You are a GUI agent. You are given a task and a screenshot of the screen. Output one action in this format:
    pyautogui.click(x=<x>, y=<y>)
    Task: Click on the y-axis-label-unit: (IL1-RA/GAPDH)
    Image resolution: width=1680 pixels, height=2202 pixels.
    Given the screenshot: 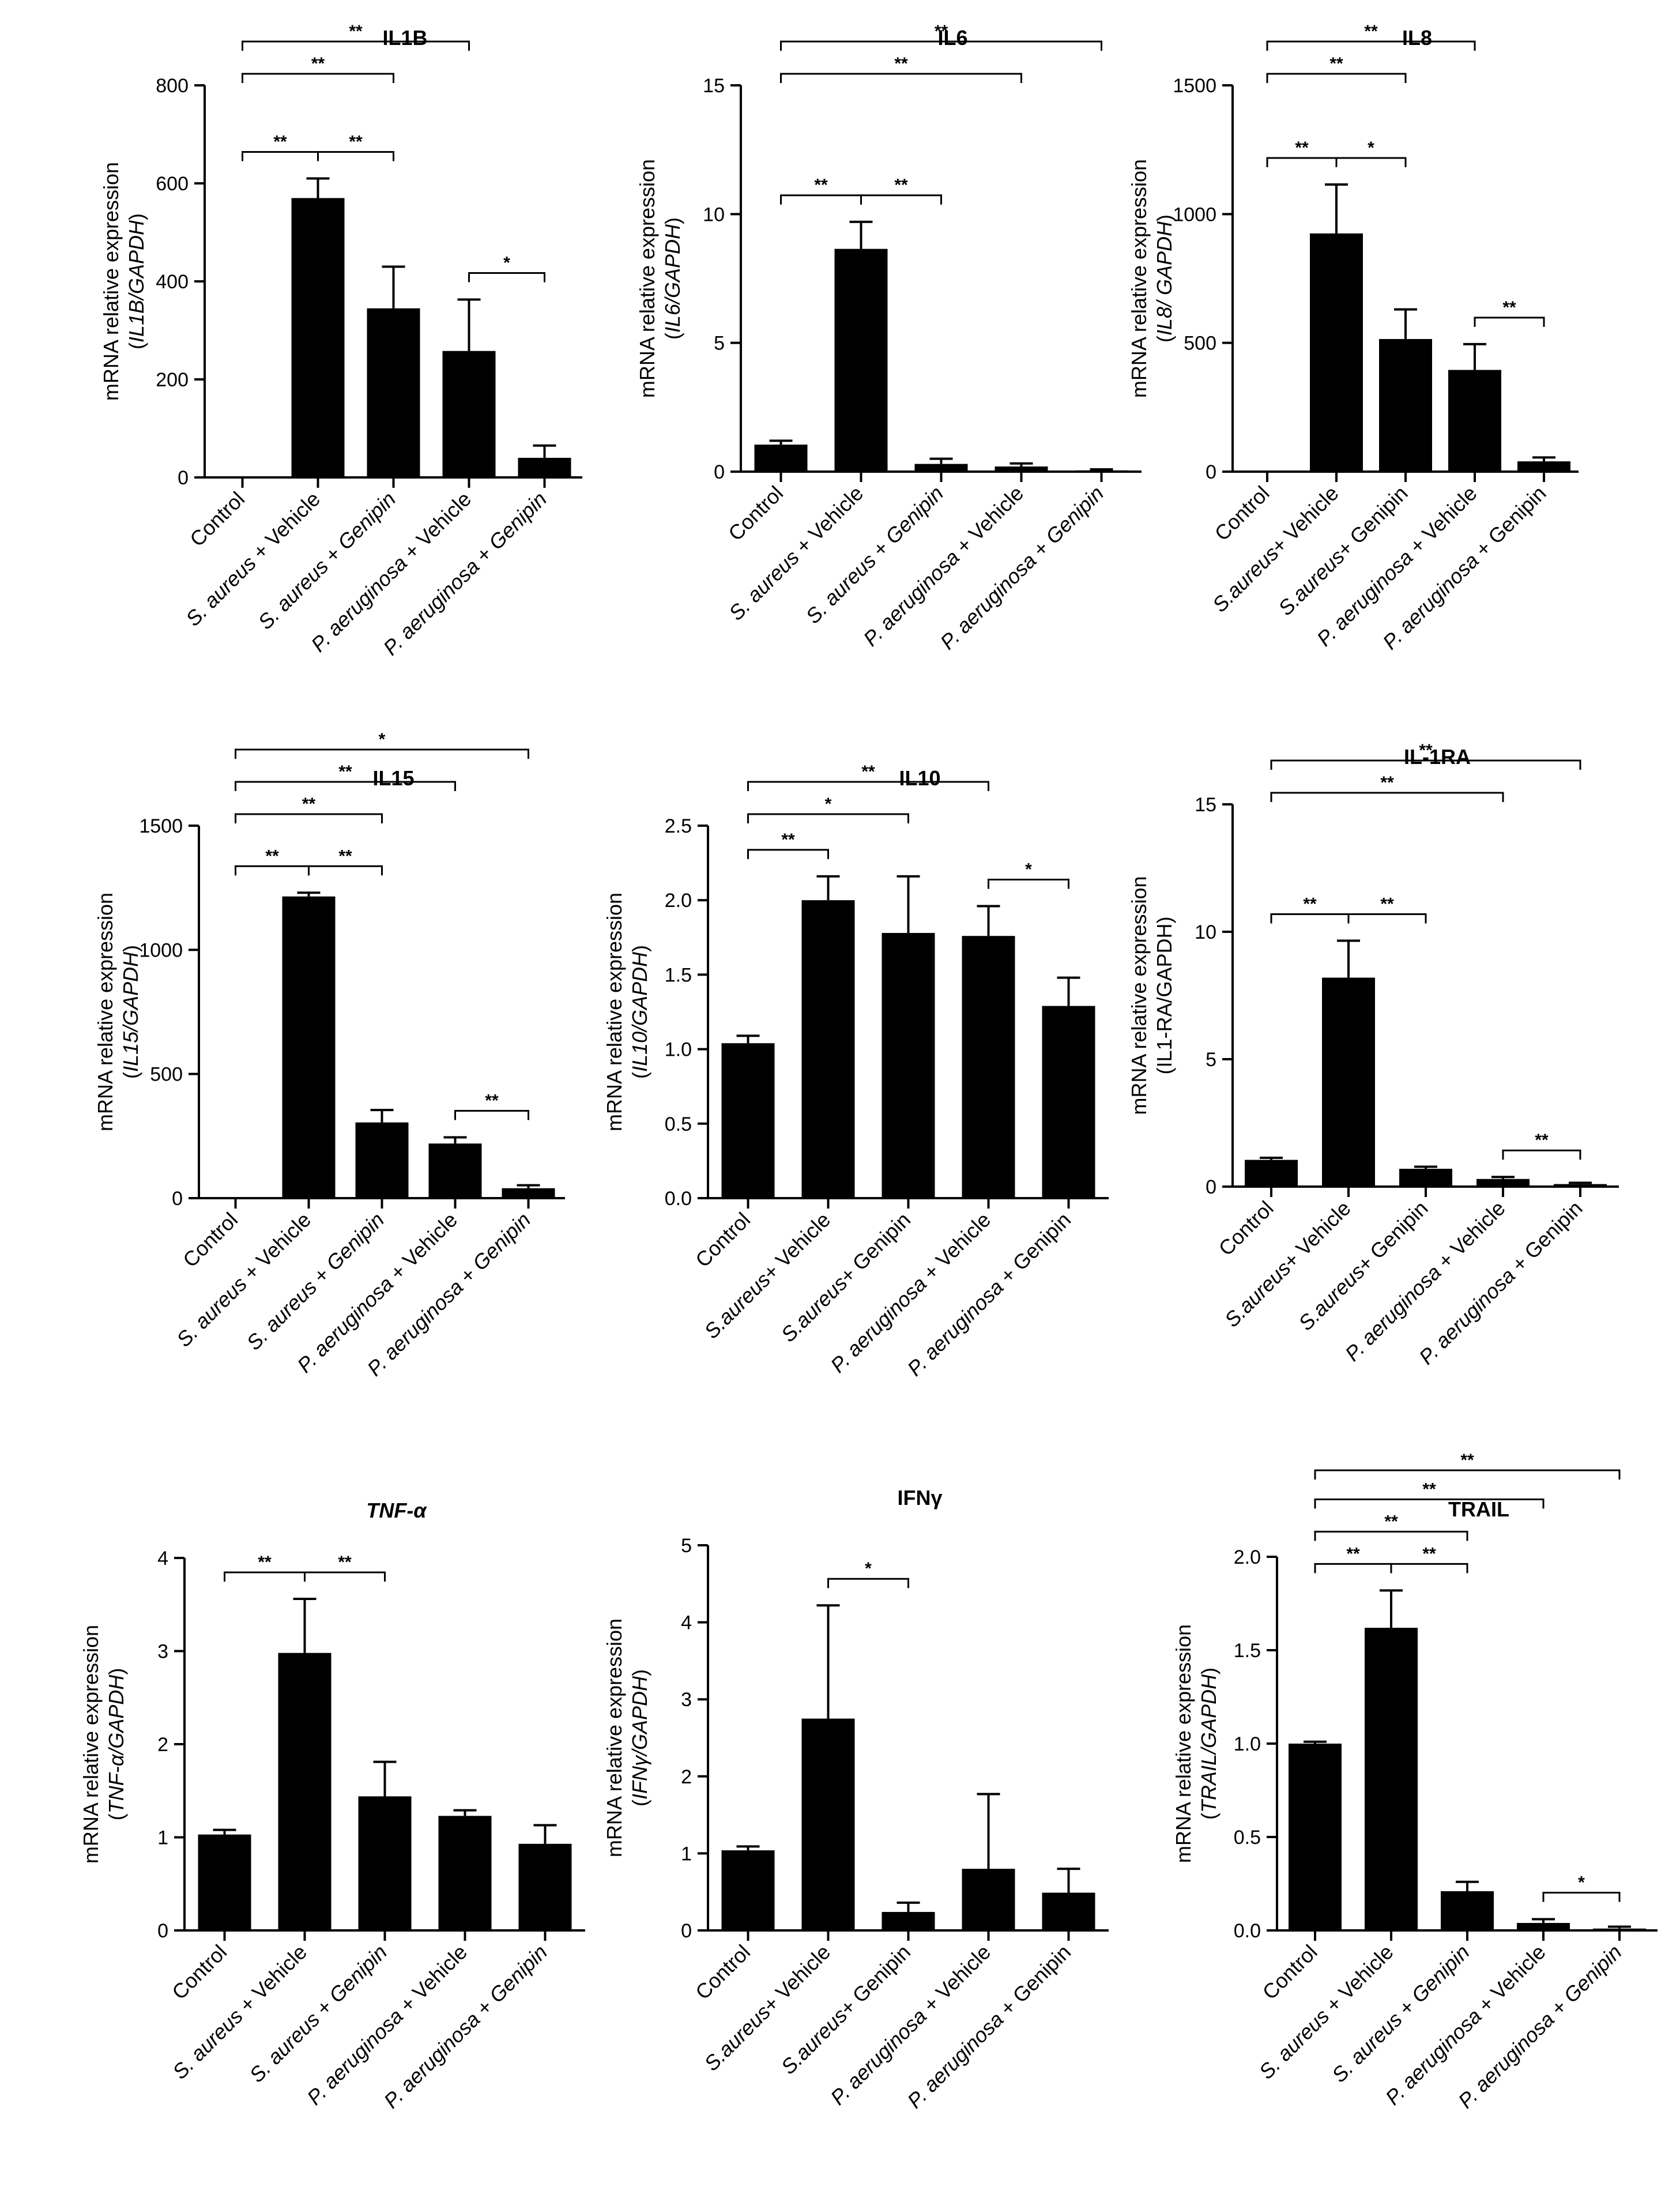 What is the action you would take?
    pyautogui.click(x=1164, y=995)
    